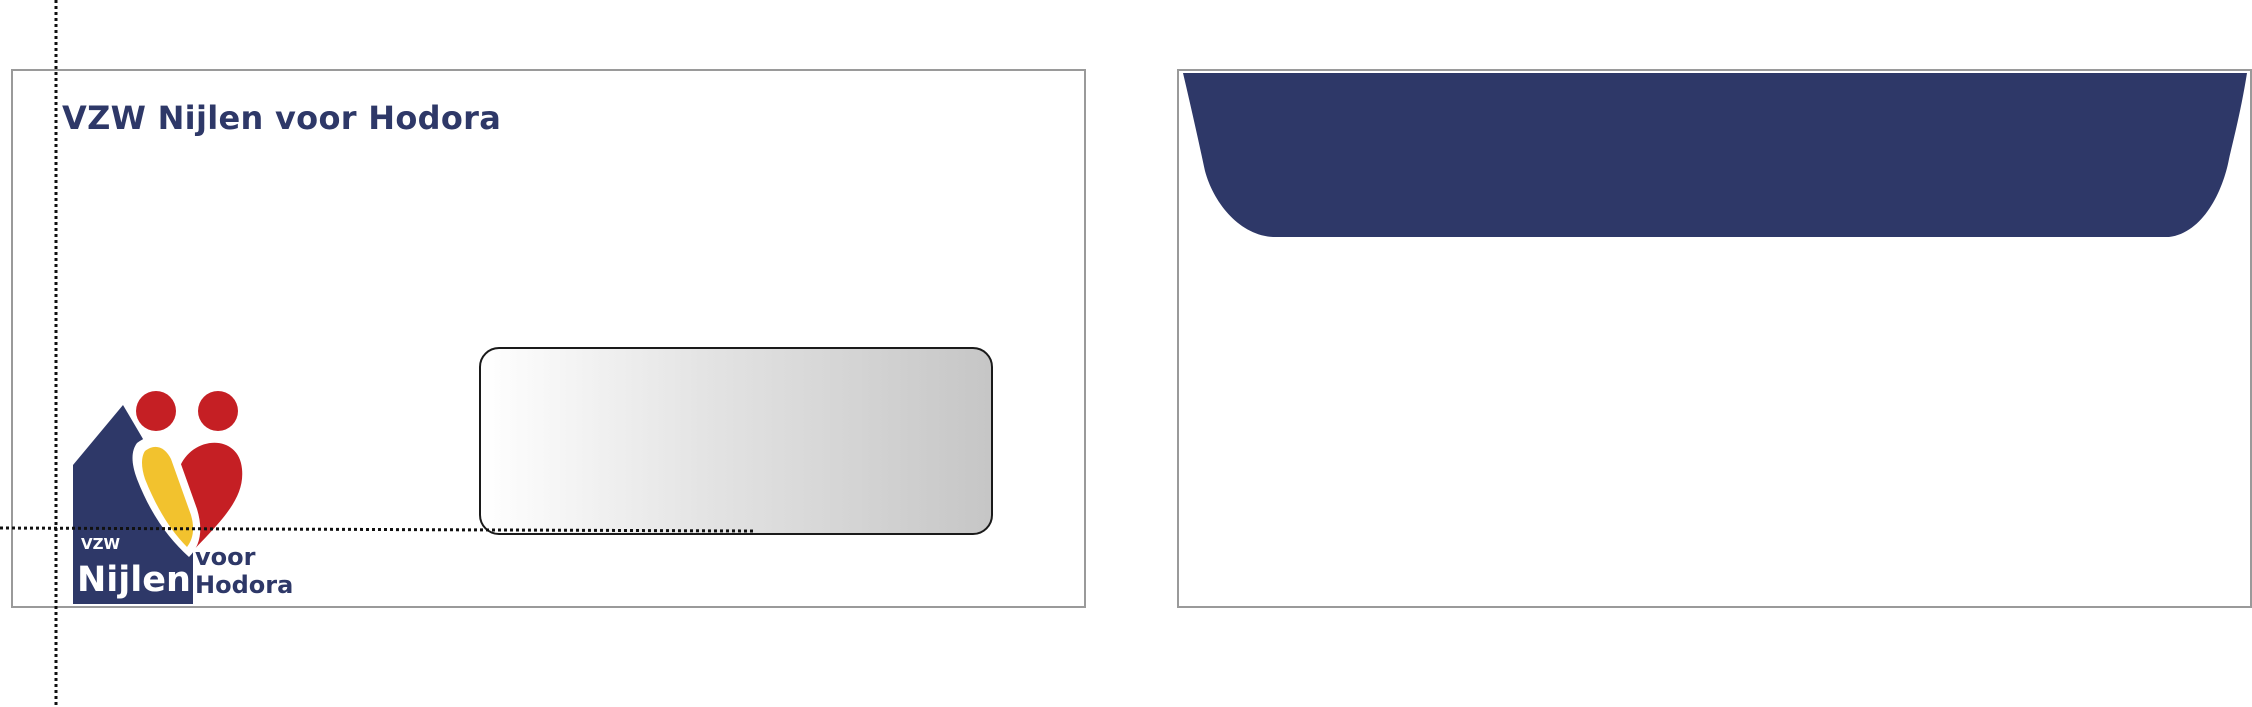 The height and width of the screenshot is (707, 2252). What do you see at coordinates (225, 557) in the screenshot?
I see `logo-voor-text: voor` at bounding box center [225, 557].